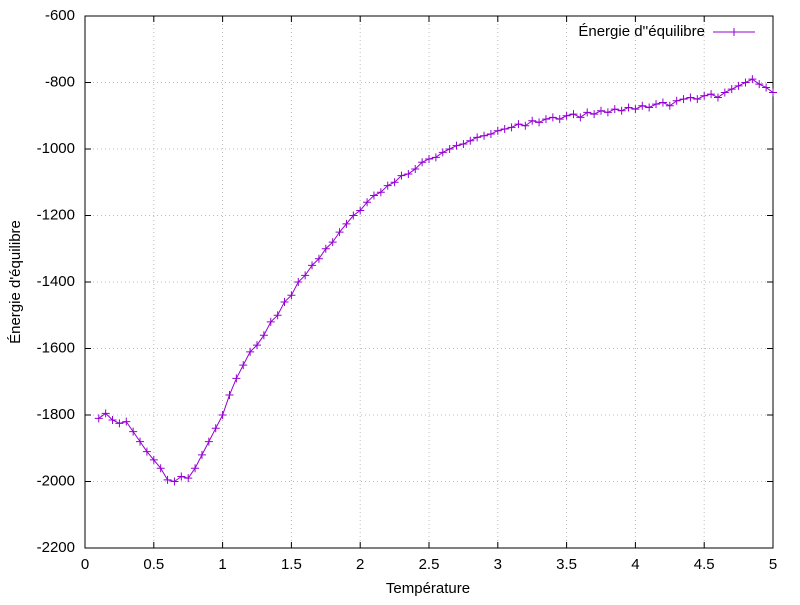  I want to click on x-tick-label: 2, so click(360, 564).